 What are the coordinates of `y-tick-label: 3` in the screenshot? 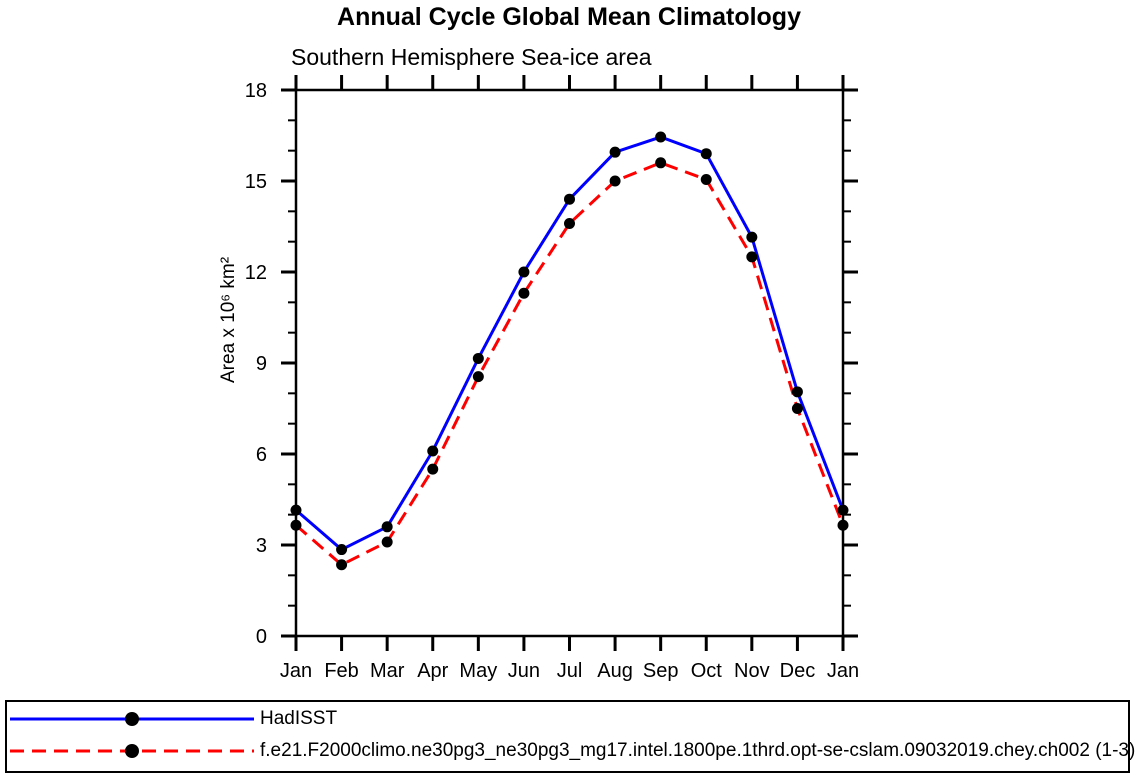 It's located at (261, 546).